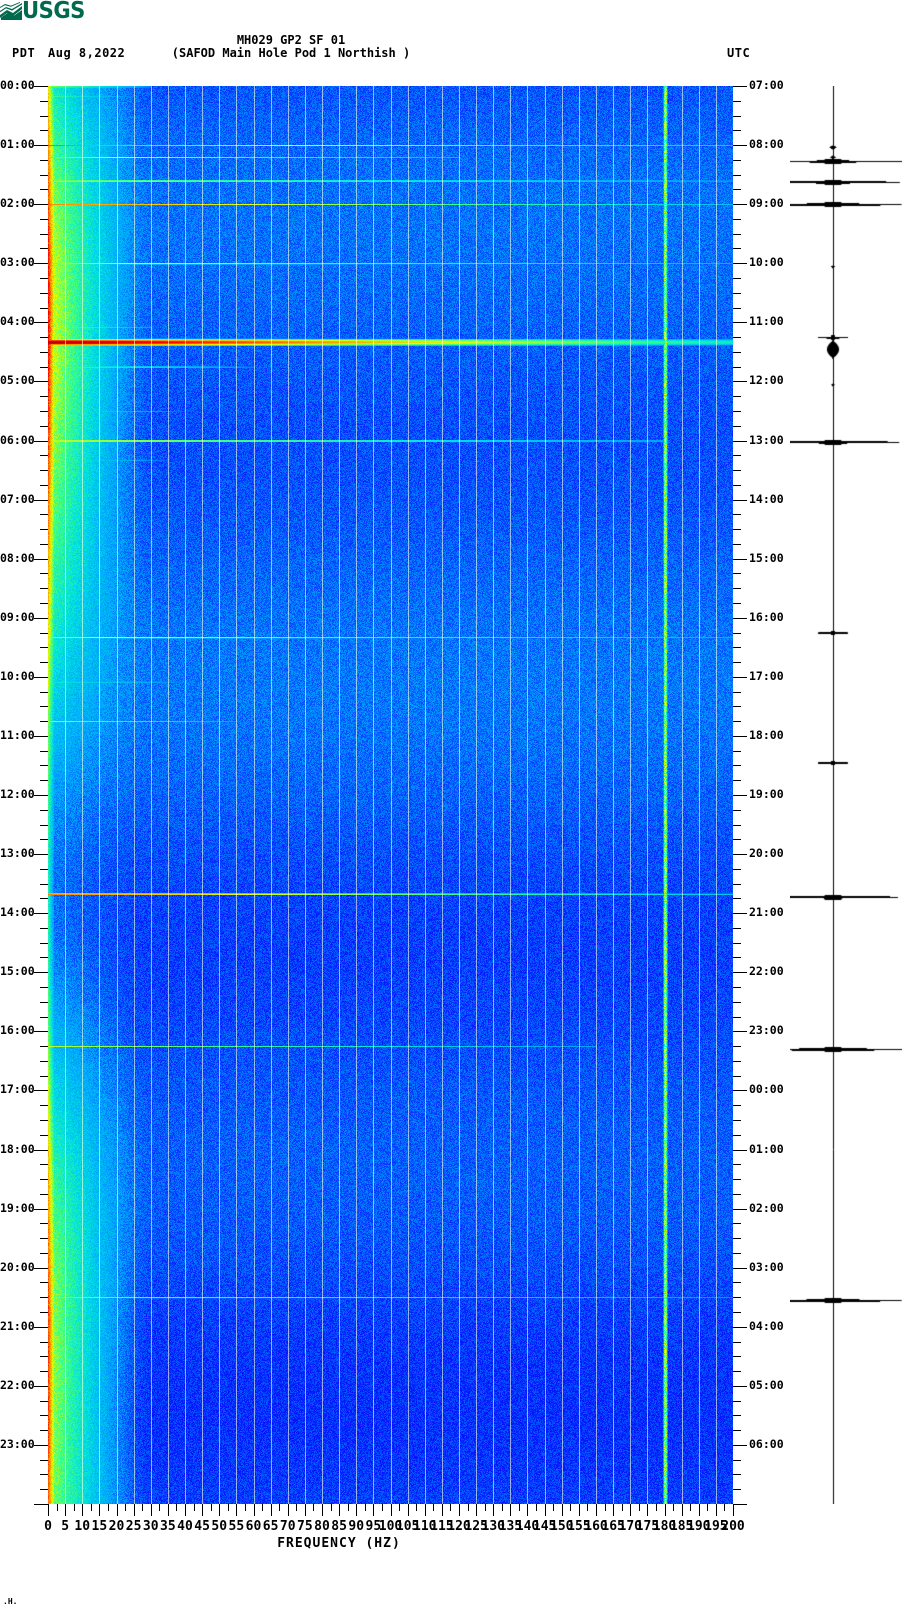  What do you see at coordinates (17, 203) in the screenshot?
I see `time-label-left: 02:00` at bounding box center [17, 203].